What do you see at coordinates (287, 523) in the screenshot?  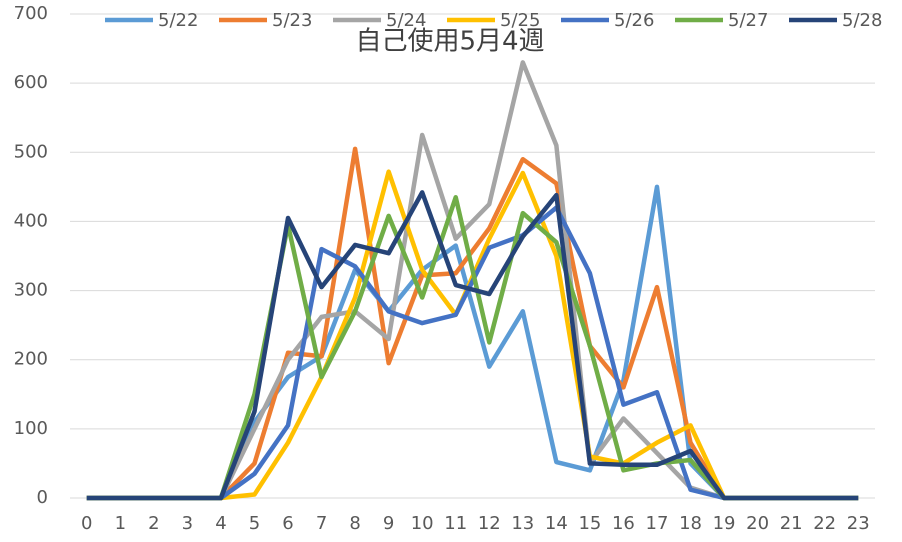 I see `x-tick-label: 6` at bounding box center [287, 523].